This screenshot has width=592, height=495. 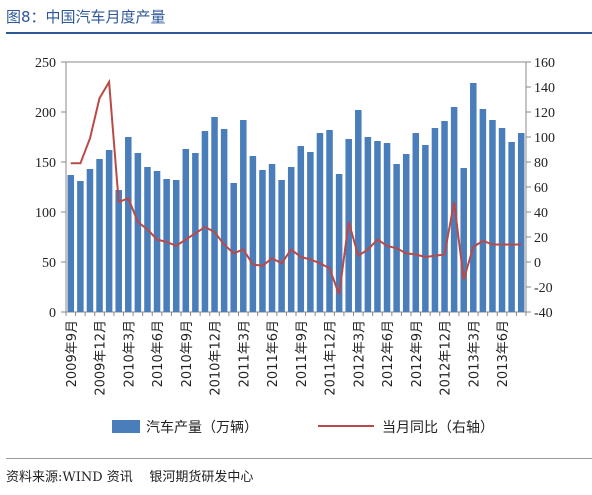 I want to click on right-tick-label: 60, so click(x=541, y=188).